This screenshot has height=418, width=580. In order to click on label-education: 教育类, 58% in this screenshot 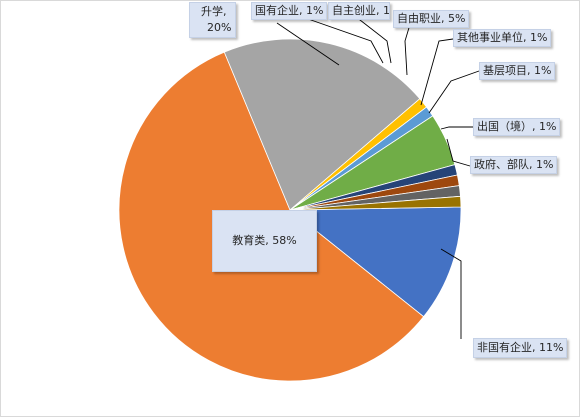, I will do `click(264, 241)`.